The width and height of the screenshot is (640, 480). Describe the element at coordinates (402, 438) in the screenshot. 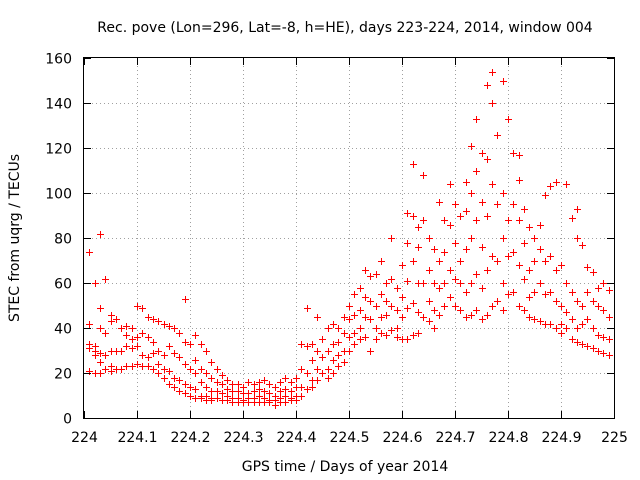

I see `x-tick-label: 224.6` at that location.